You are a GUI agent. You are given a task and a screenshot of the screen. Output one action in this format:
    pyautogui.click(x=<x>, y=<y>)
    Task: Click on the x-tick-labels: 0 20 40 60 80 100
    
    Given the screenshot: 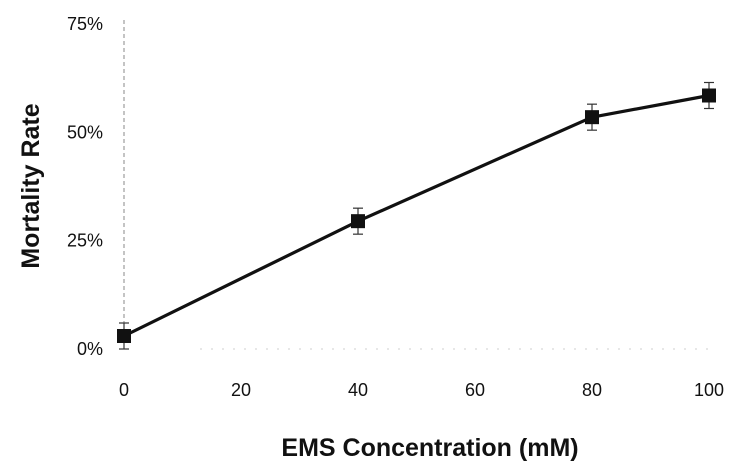 What is the action you would take?
    pyautogui.click(x=421, y=390)
    